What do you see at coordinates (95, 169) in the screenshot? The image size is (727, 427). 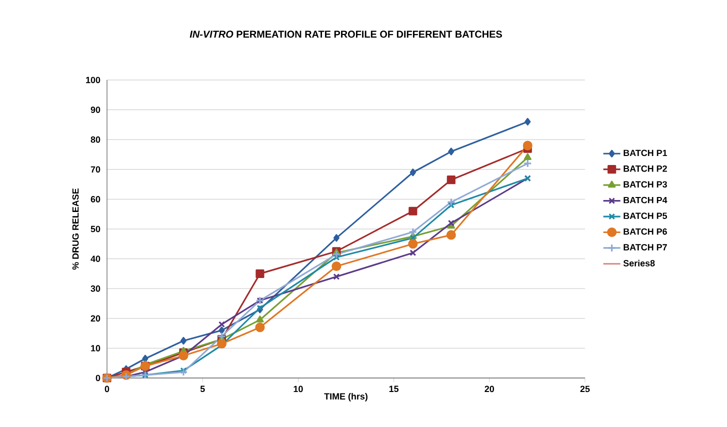 I see `y-tick-label: 70` at bounding box center [95, 169].